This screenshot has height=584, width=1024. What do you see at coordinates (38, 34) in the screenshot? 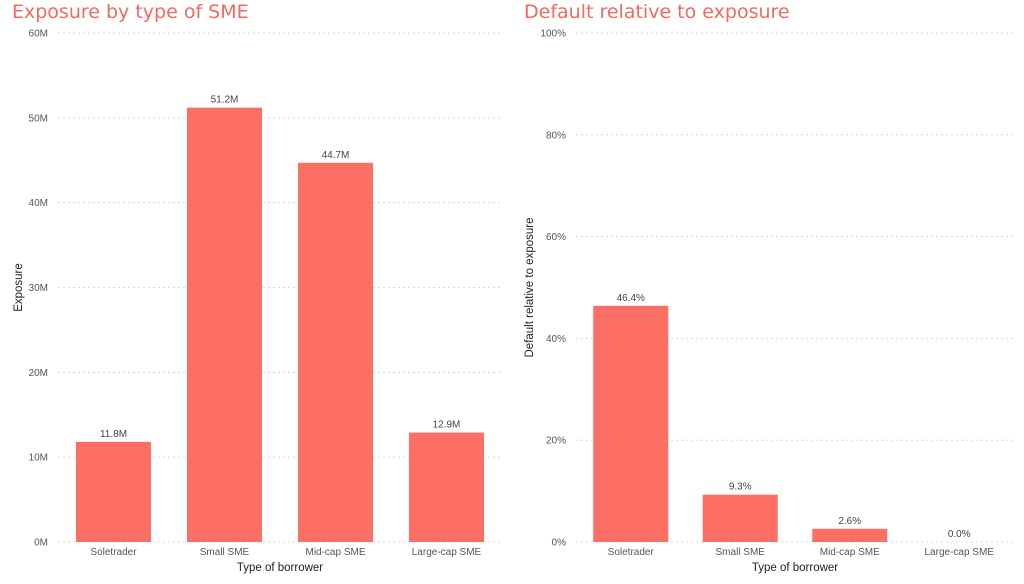
I see `y-tick-label: 60M` at bounding box center [38, 34].